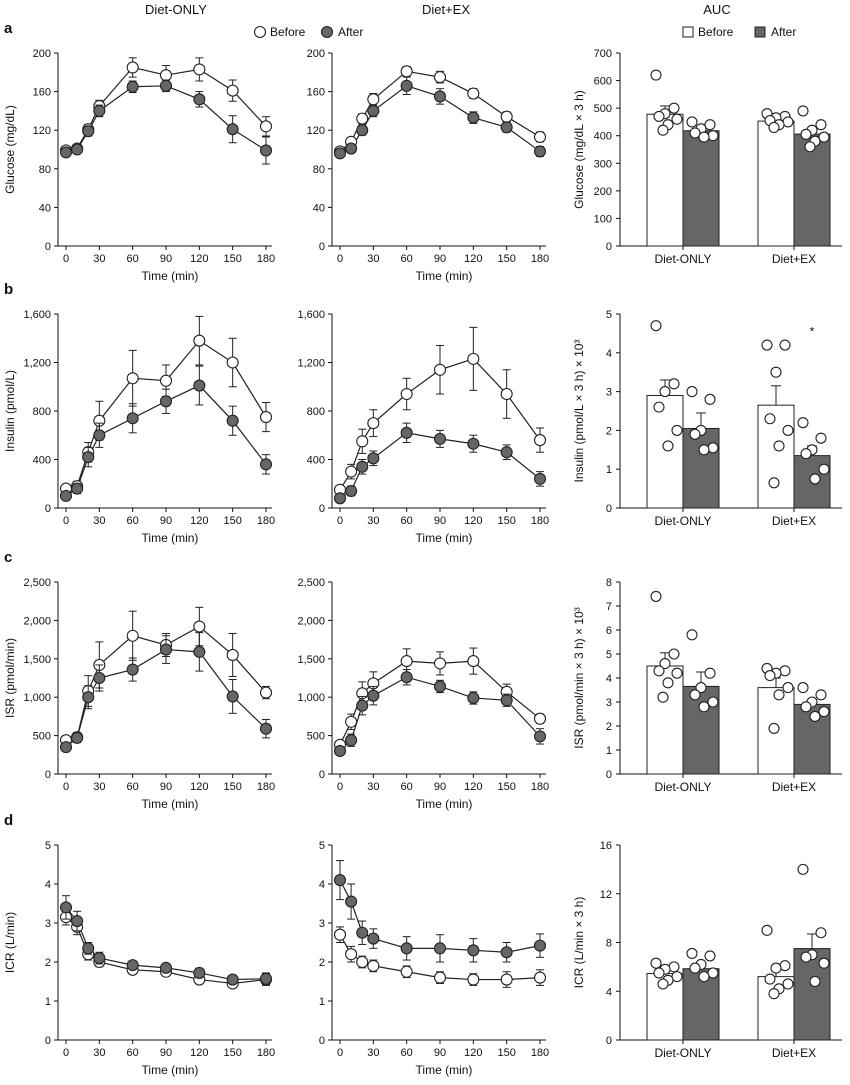 The image size is (850, 1085). What do you see at coordinates (609, 751) in the screenshot?
I see `y-tick-label: 1` at bounding box center [609, 751].